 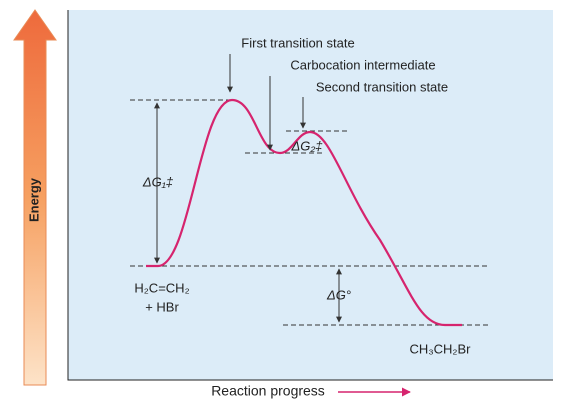 I want to click on dg1-label: ΔG₁‡, so click(x=158, y=181).